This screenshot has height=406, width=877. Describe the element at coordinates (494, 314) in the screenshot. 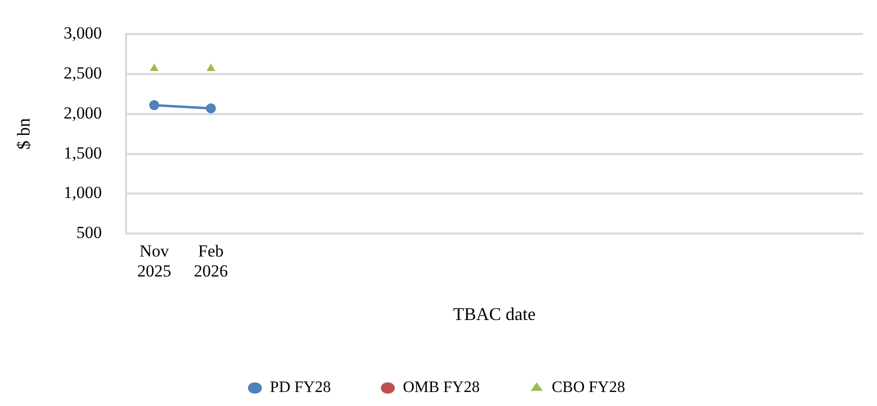

I see `x-axis-title: TBAC date` at that location.